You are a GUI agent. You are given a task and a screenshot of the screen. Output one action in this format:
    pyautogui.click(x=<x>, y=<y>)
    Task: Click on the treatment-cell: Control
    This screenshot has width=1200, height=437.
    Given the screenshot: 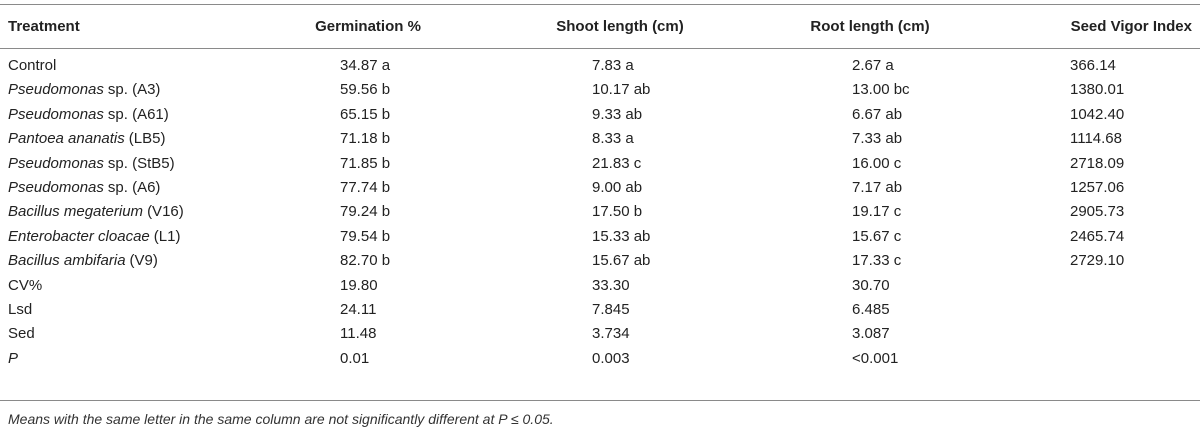 What is the action you would take?
    pyautogui.click(x=32, y=66)
    